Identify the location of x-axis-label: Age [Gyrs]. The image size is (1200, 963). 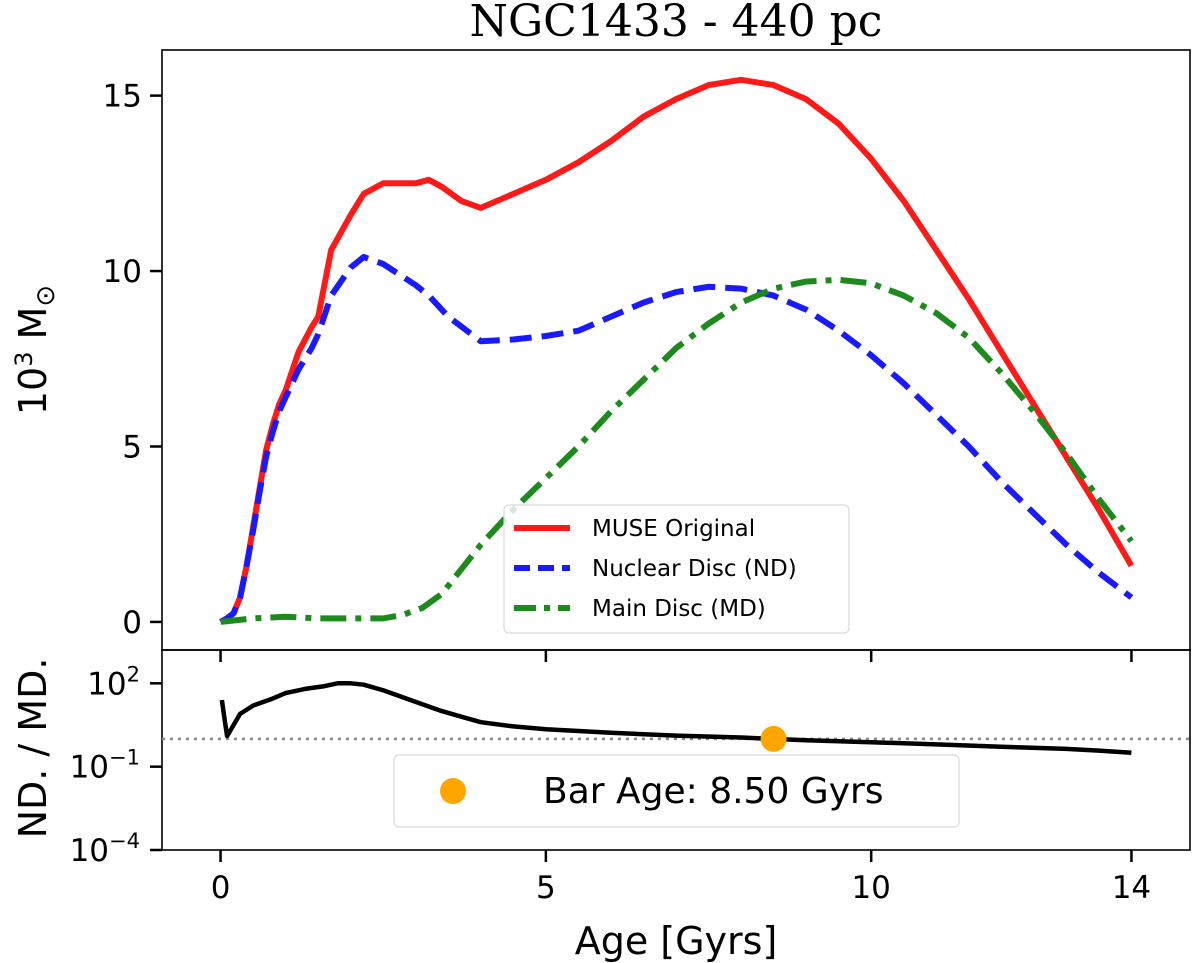
(676, 941).